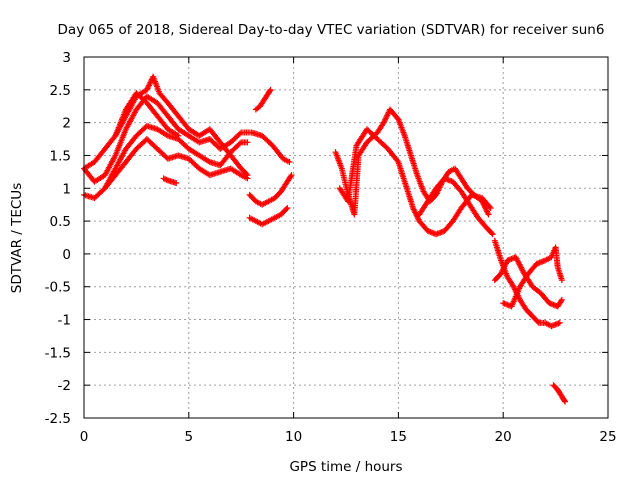 Image resolution: width=640 pixels, height=480 pixels. Describe the element at coordinates (345, 467) in the screenshot. I see `x-axis-label: GPS time / hours` at that location.